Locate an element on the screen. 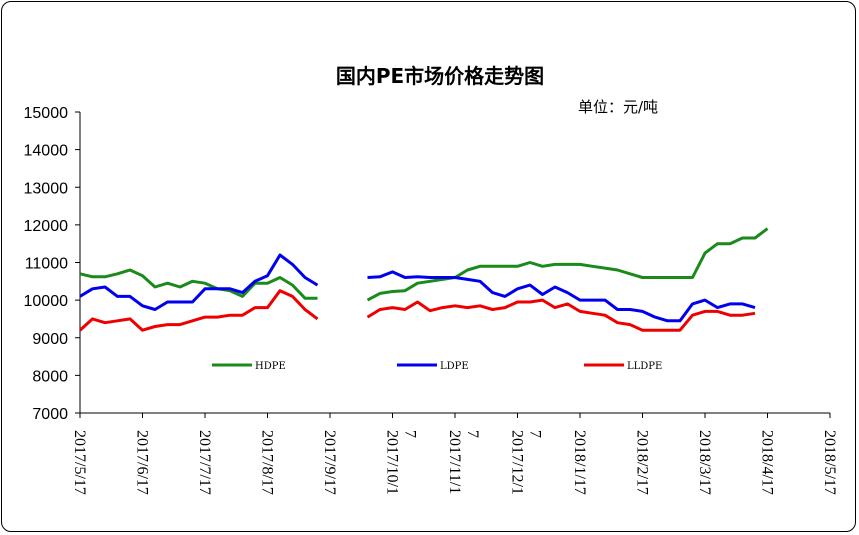  x-tick-label: 2017/11/1 is located at coordinates (454, 462).